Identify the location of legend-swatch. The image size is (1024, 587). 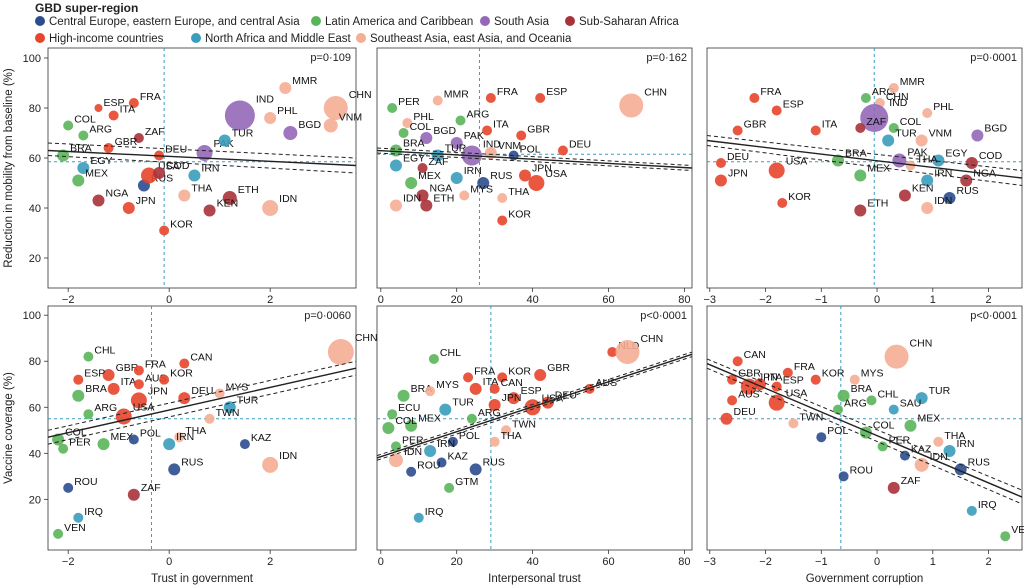
(196, 38).